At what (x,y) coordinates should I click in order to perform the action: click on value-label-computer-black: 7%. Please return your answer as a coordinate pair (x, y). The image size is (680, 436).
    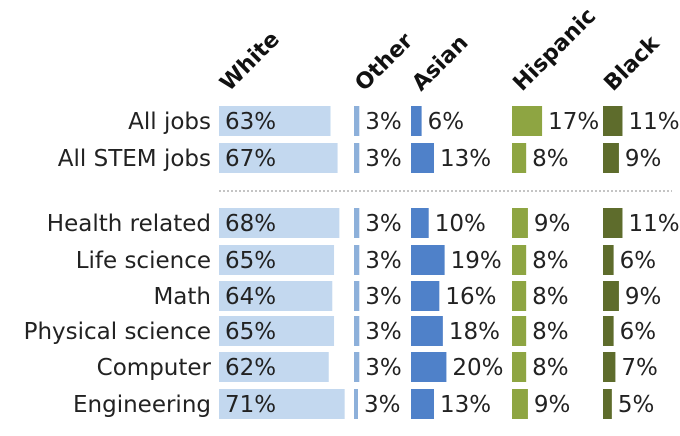
    Looking at the image, I should click on (639, 368).